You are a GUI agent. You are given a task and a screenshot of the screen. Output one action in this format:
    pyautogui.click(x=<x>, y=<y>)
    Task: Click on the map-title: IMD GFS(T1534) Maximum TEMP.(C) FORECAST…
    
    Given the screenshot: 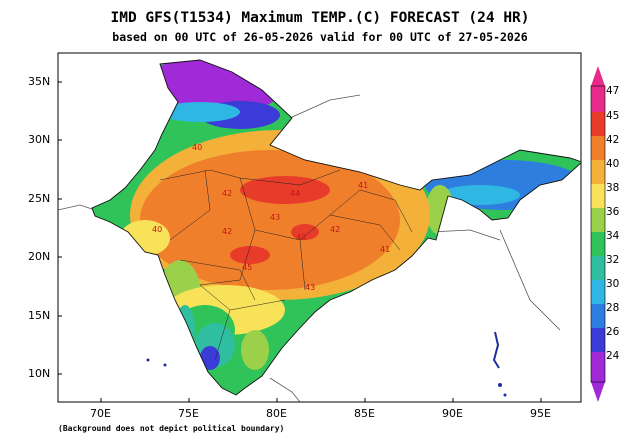 What is the action you would take?
    pyautogui.click(x=320, y=18)
    